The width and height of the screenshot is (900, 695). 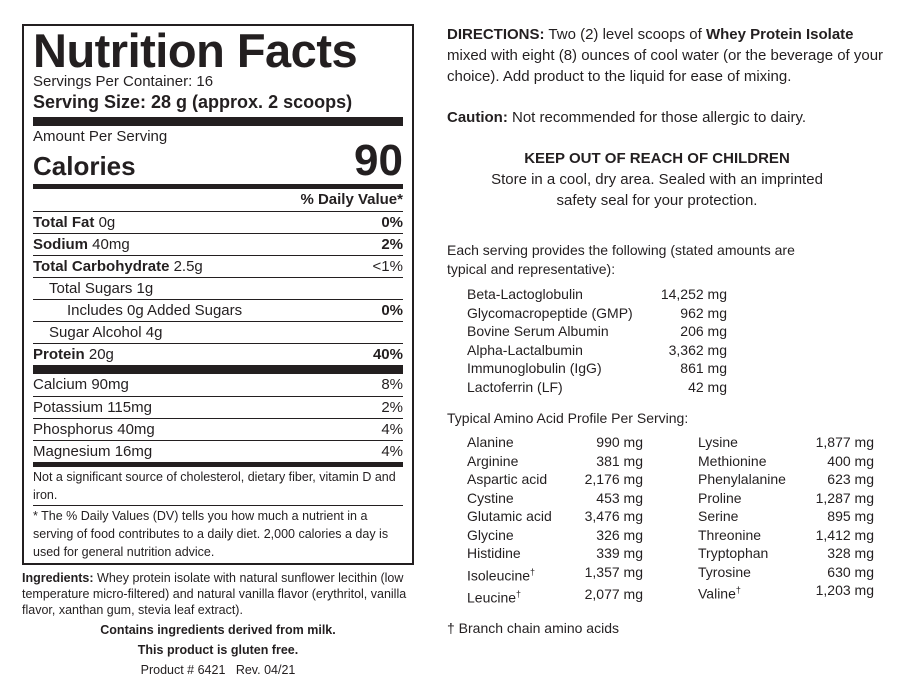 I want to click on product-name: Whey Protein Isolate, so click(x=779, y=34).